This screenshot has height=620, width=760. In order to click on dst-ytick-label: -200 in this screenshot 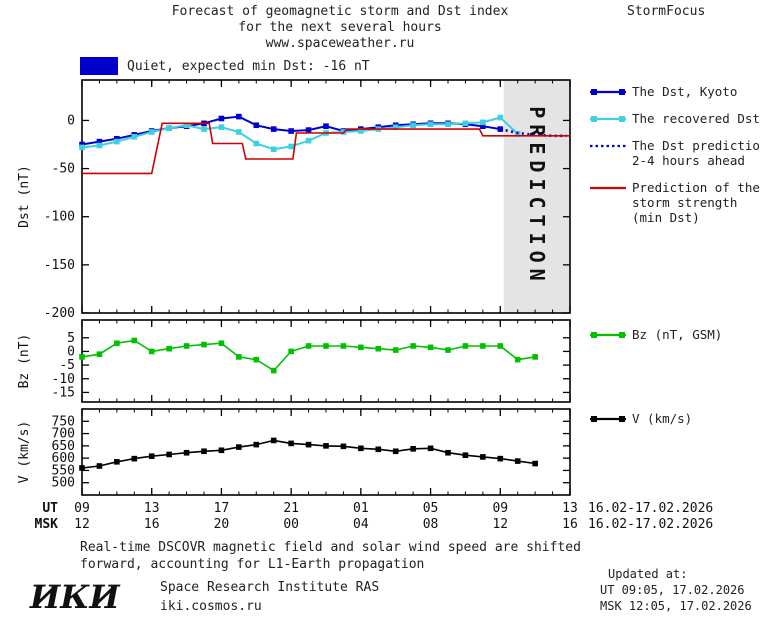, I will do `click(59, 313)`.